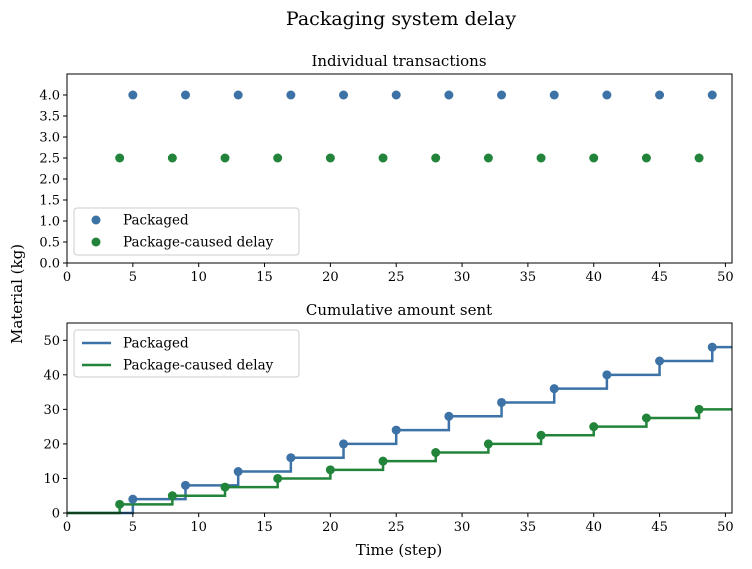  What do you see at coordinates (51, 479) in the screenshot?
I see `y-tick-label: 10` at bounding box center [51, 479].